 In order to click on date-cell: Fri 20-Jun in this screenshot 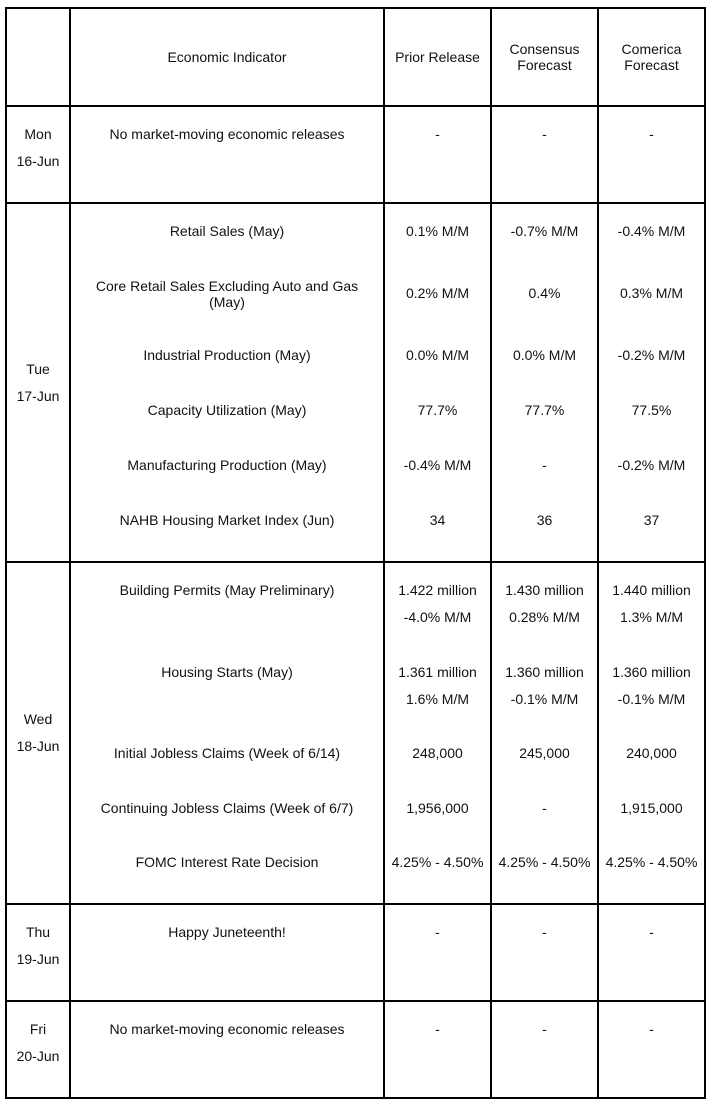, I will do `click(38, 1049)`.